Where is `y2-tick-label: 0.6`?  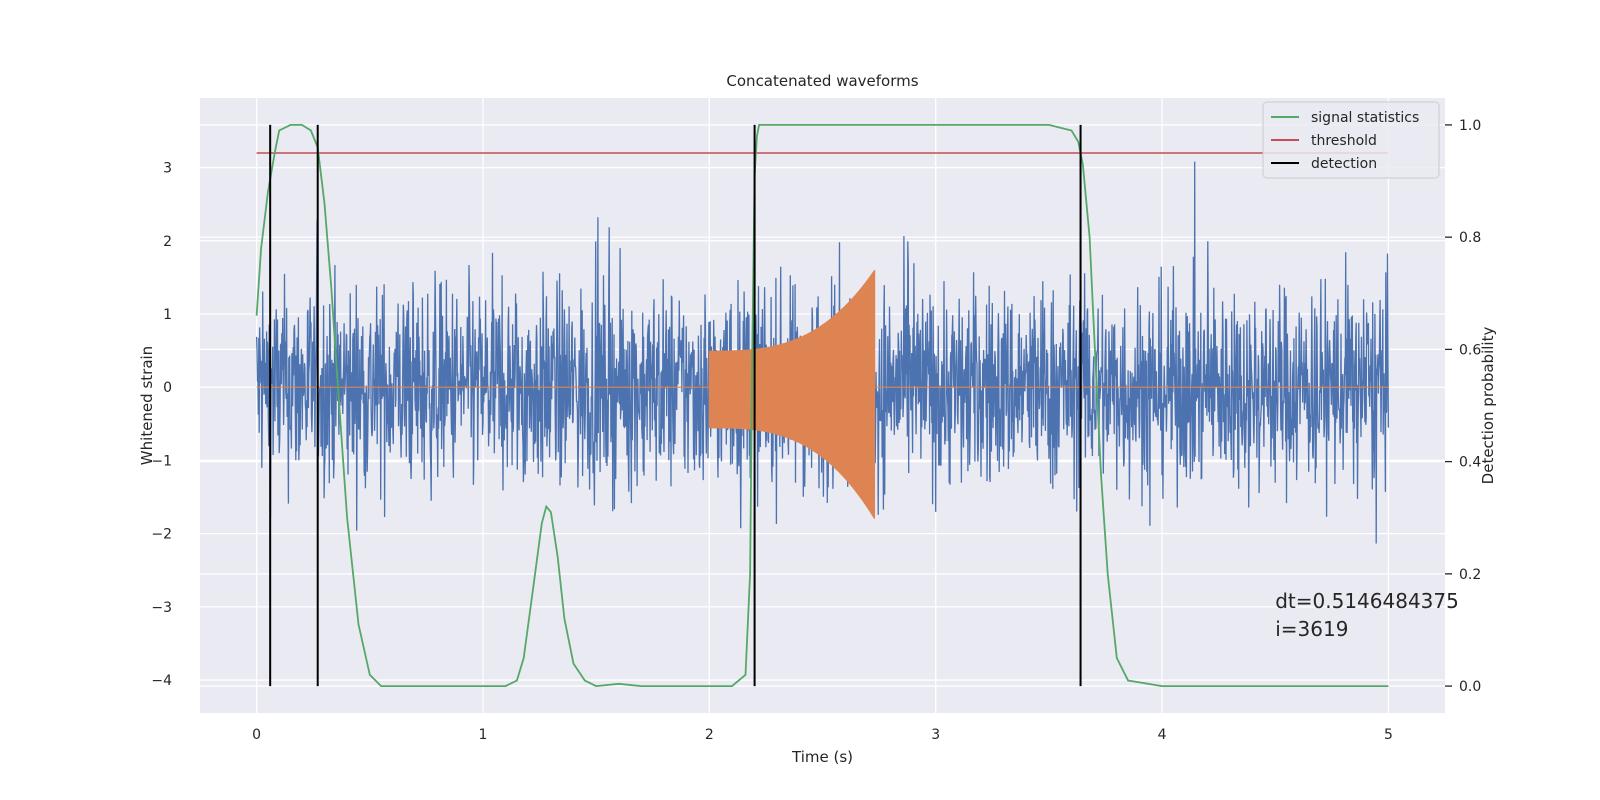
y2-tick-label: 0.6 is located at coordinates (1470, 350).